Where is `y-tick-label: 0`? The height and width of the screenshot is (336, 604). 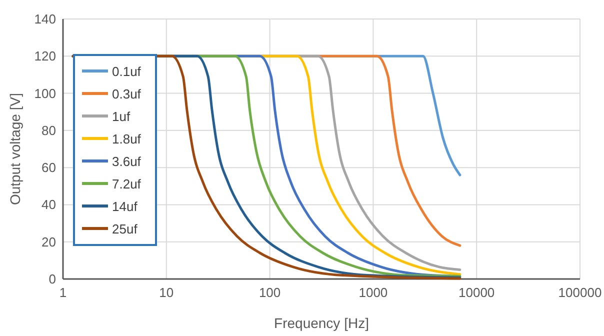 y-tick-label: 0 is located at coordinates (52, 279).